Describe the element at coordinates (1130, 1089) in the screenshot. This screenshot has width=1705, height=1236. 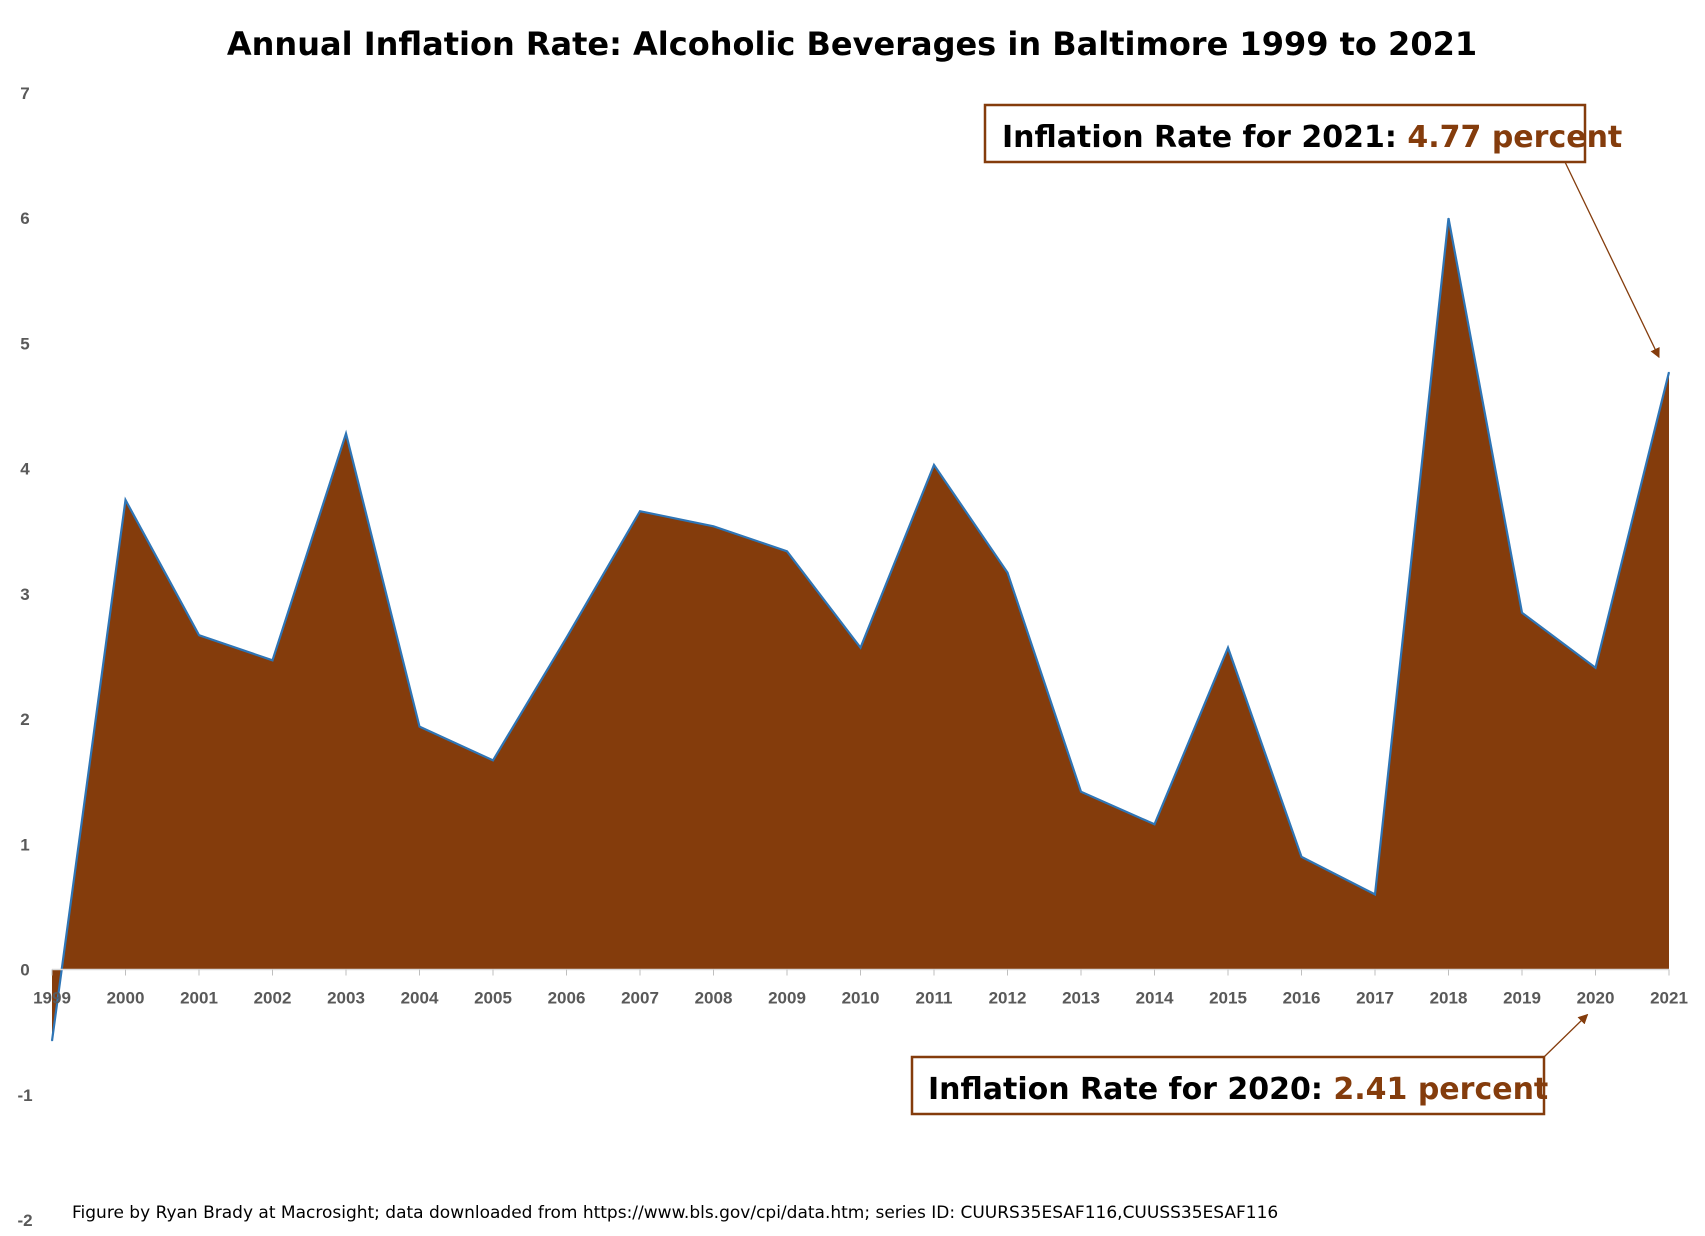
I see `annotation-label: Inflation Rate for 2020:` at that location.